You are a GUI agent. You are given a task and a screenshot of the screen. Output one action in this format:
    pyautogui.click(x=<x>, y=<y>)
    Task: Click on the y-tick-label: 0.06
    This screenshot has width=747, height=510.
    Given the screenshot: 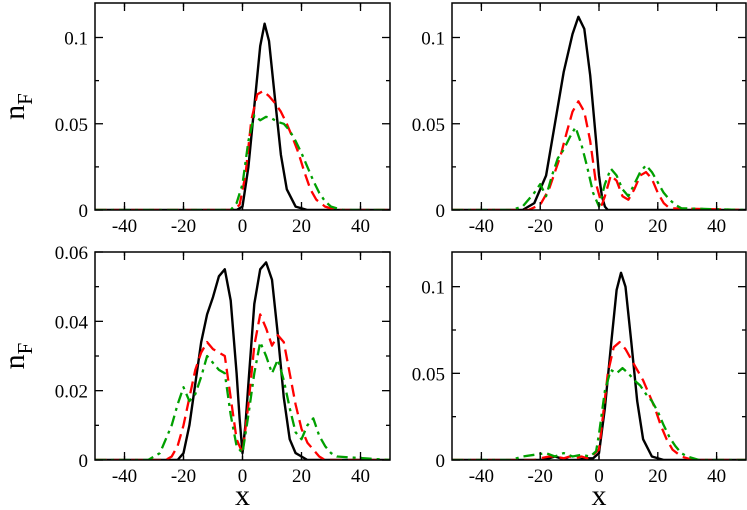 What is the action you would take?
    pyautogui.click(x=71, y=253)
    